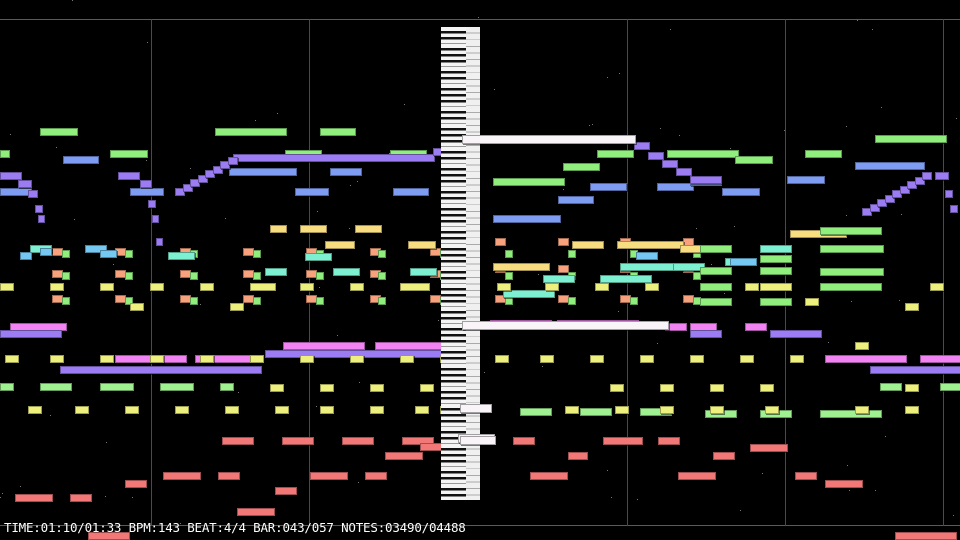 The image size is (960, 540). I want to click on piano-keyboard, so click(454, 263).